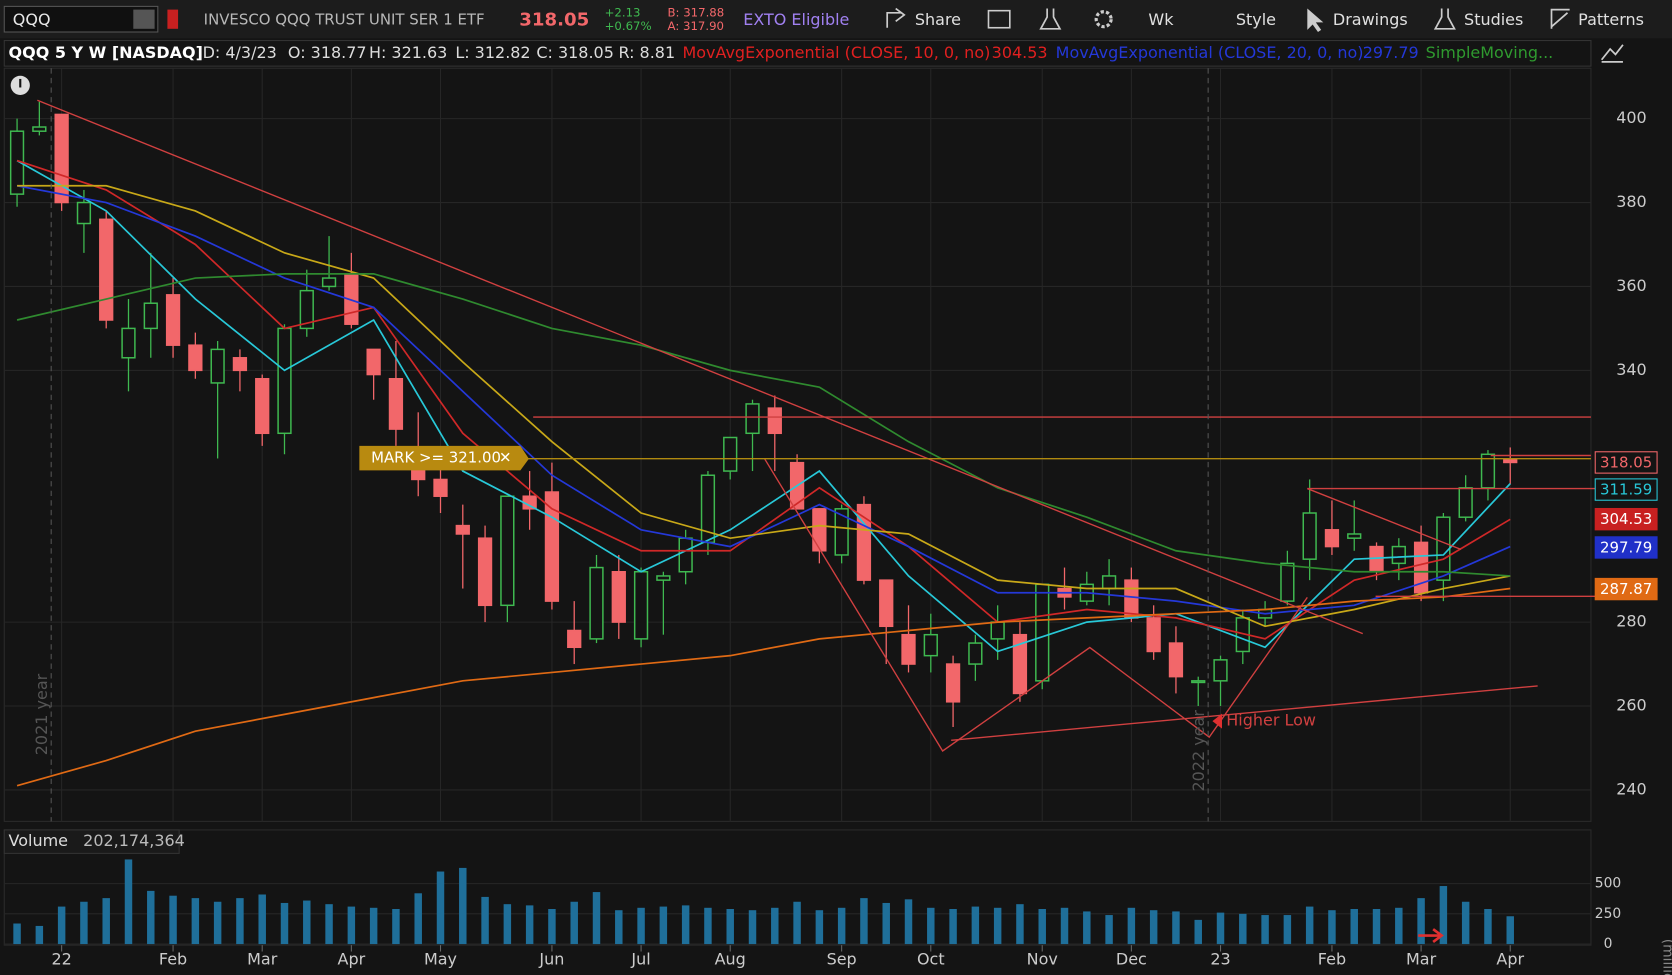 The width and height of the screenshot is (1672, 975). Describe the element at coordinates (1256, 19) in the screenshot. I see `style-button: Style` at that location.